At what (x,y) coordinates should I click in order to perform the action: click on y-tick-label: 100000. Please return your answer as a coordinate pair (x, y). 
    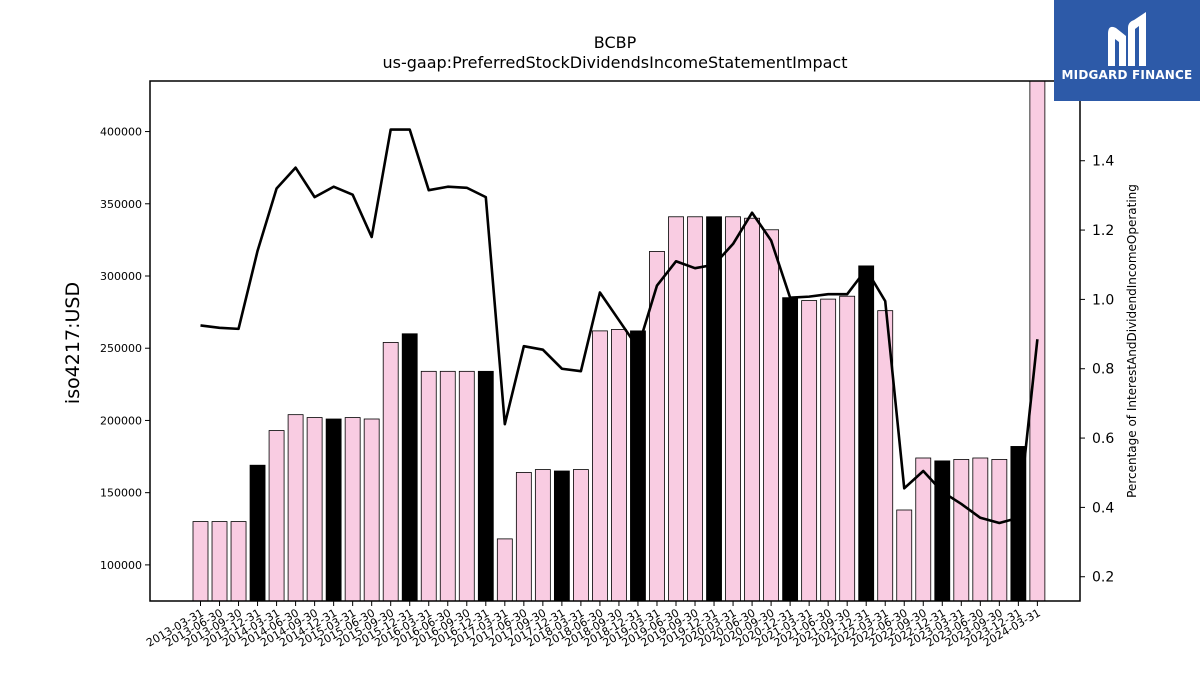
    Looking at the image, I should click on (121, 565).